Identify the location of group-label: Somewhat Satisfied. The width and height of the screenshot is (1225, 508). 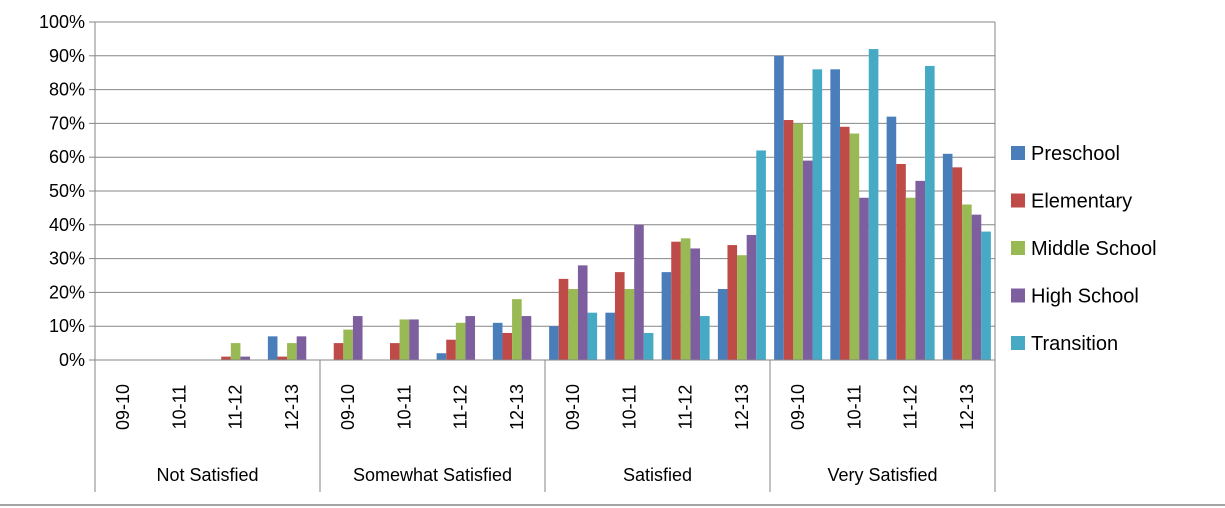
(432, 475).